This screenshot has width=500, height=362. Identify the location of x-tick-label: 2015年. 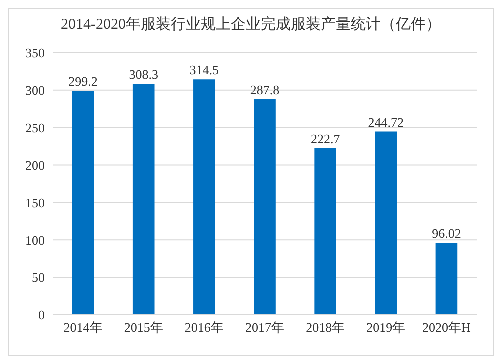
(144, 328).